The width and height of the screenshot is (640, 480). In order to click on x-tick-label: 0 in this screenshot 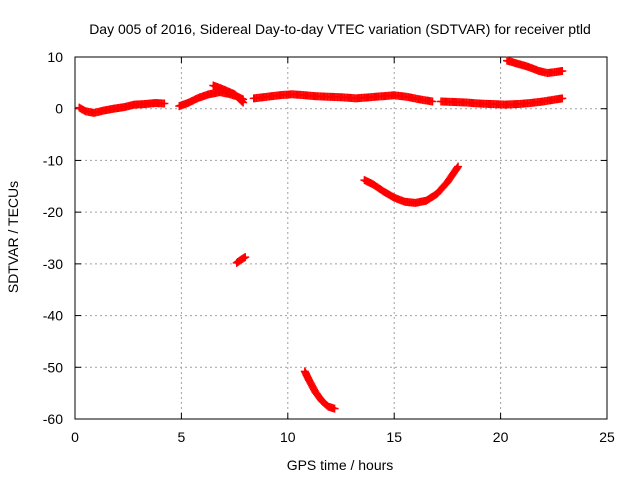, I will do `click(75, 437)`.